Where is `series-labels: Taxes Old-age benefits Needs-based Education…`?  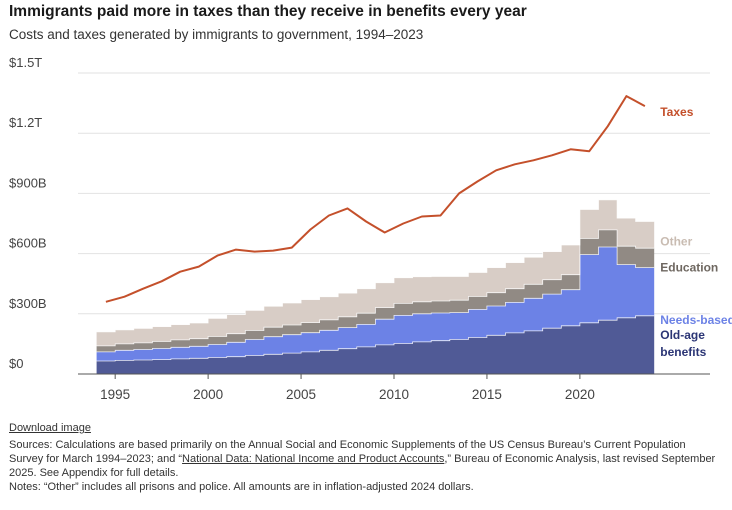
series-labels: Taxes Old-age benefits Needs-based Education… is located at coordinates (696, 232).